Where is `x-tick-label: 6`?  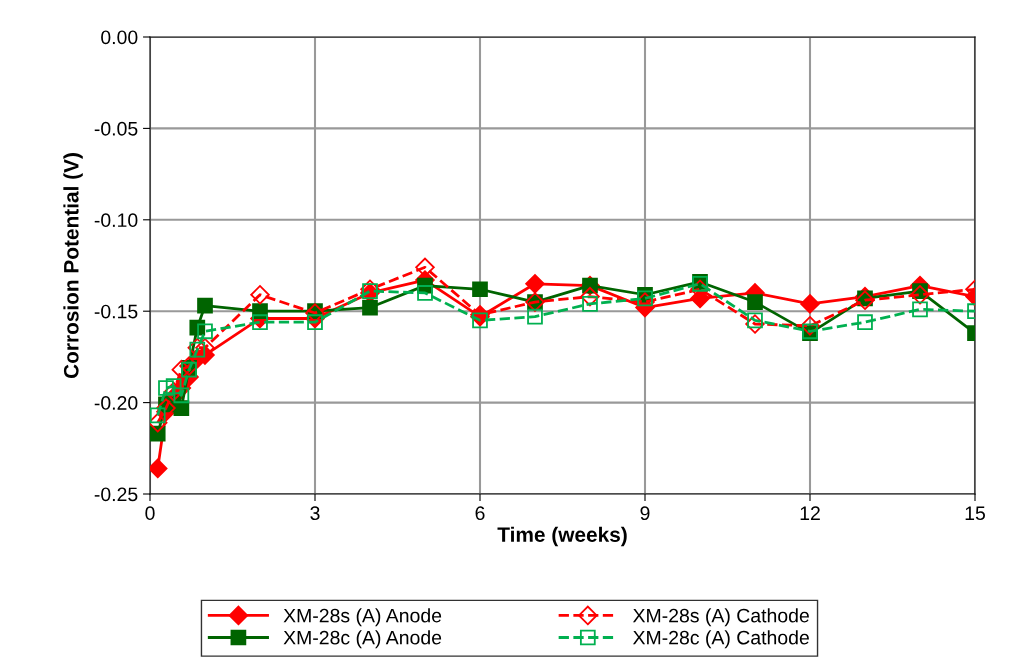
x-tick-label: 6 is located at coordinates (480, 513).